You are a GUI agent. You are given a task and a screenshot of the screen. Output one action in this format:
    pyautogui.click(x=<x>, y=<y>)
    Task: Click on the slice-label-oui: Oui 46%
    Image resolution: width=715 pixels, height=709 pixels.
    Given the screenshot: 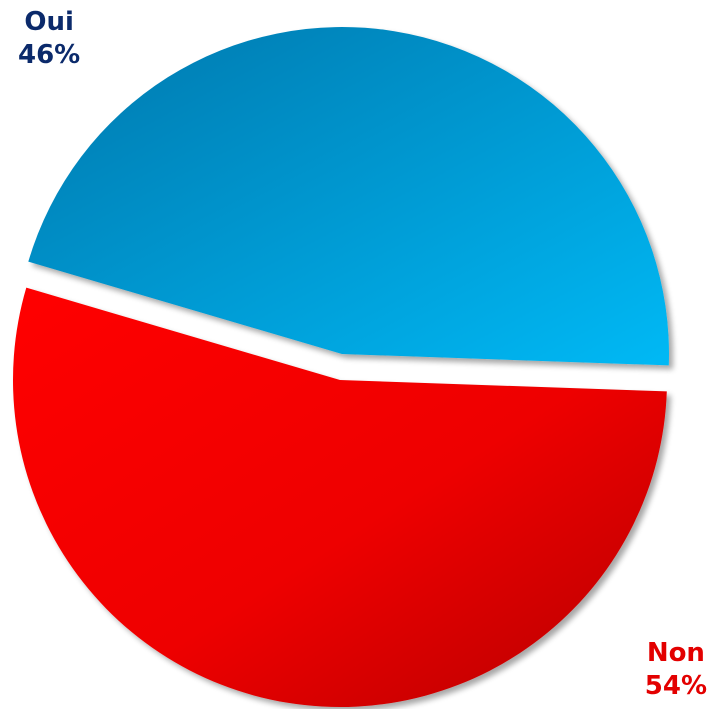 What is the action you would take?
    pyautogui.click(x=49, y=39)
    